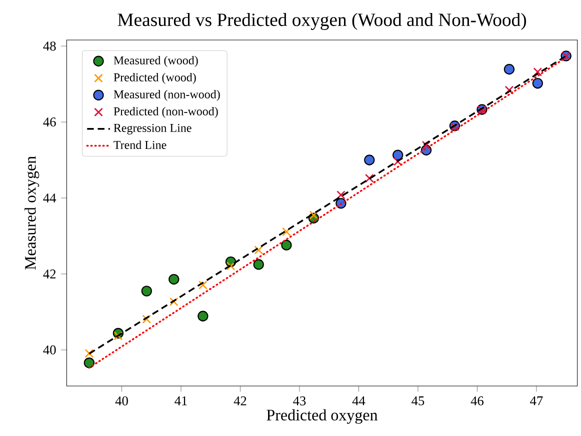 The image size is (581, 436). What do you see at coordinates (49, 46) in the screenshot?
I see `y-tick-label: 48` at bounding box center [49, 46].